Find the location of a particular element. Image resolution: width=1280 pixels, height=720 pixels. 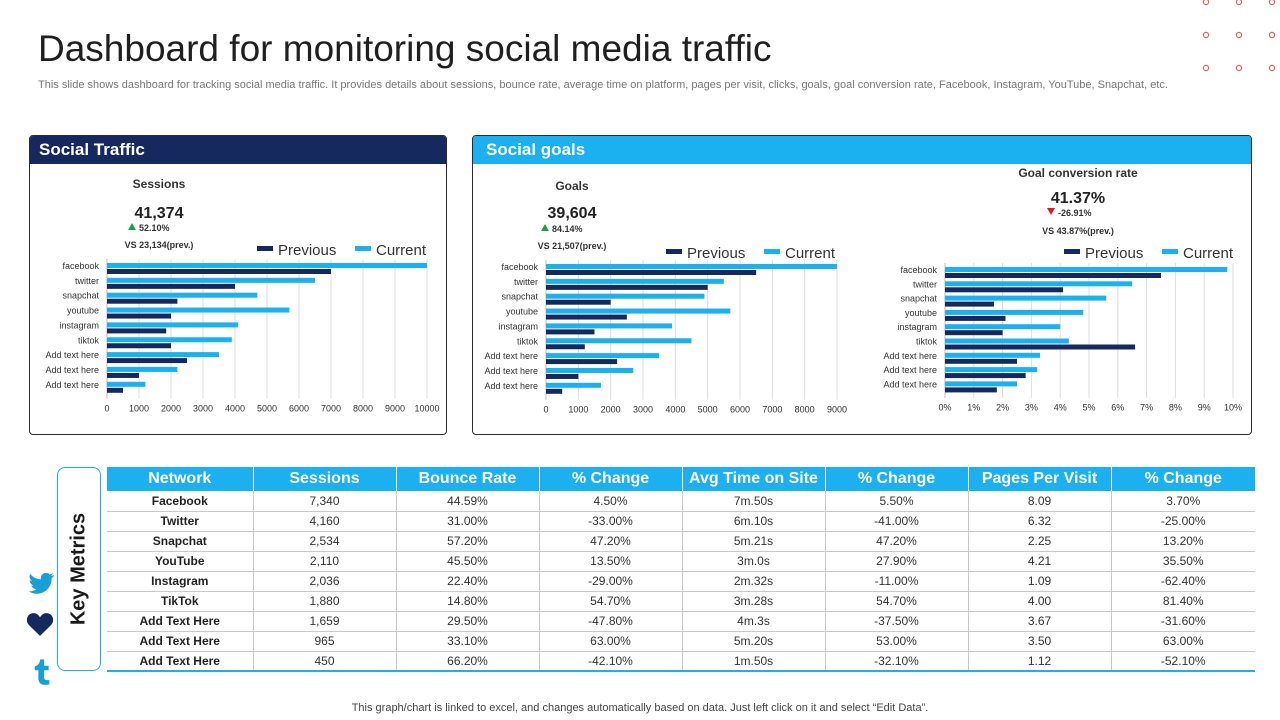

twitter-icon is located at coordinates (41, 583).